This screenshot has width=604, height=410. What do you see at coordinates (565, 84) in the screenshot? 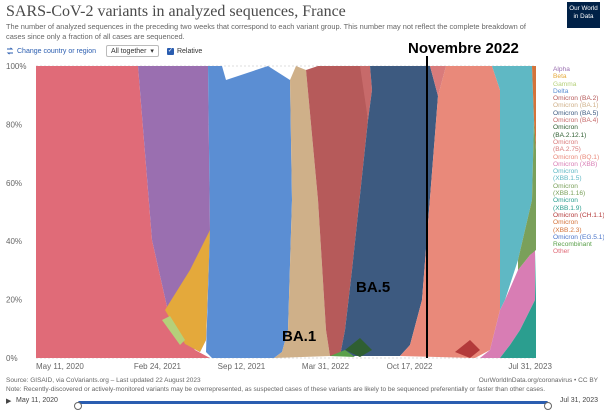
I see `legend-item: Gamma` at bounding box center [565, 84].